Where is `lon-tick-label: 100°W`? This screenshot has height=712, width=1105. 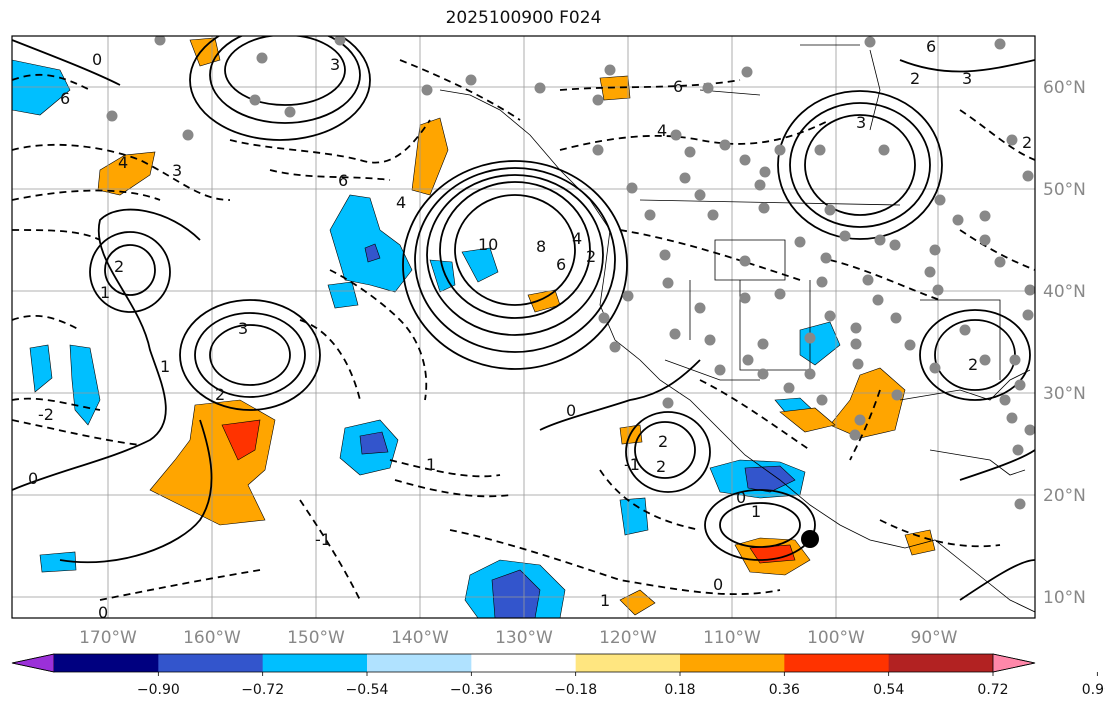
lon-tick-label: 100°W is located at coordinates (836, 638).